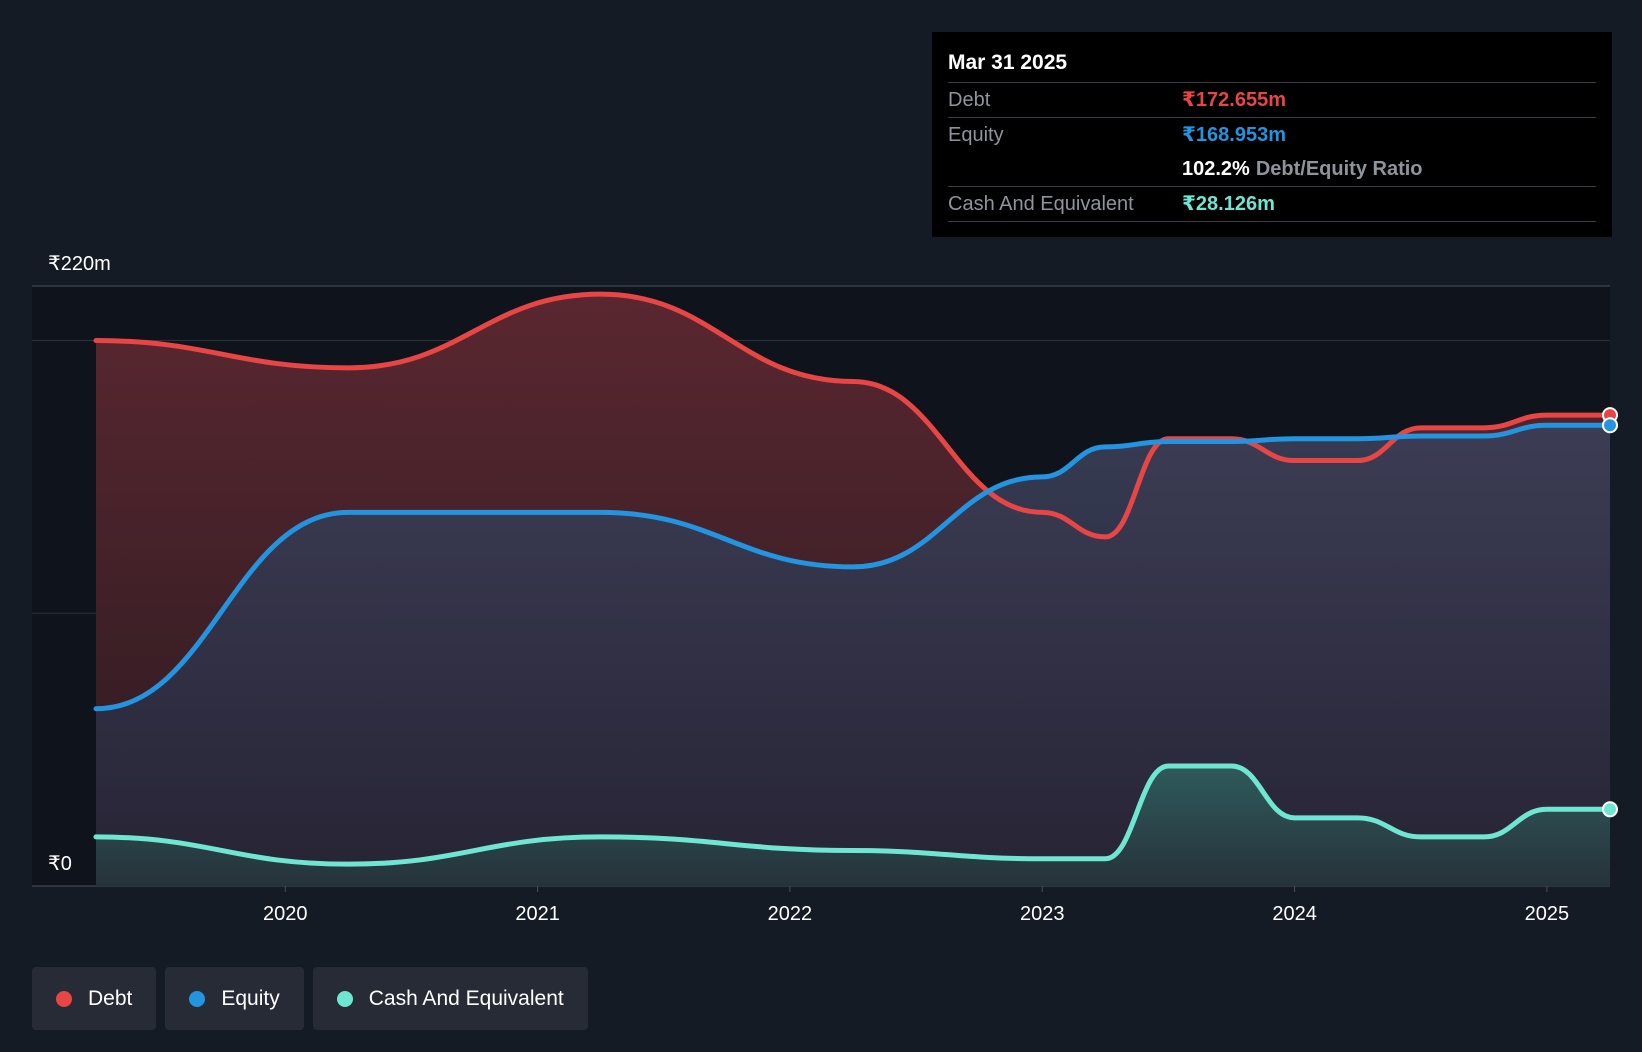  What do you see at coordinates (790, 914) in the screenshot?
I see `x-tick-label-2022: 2022` at bounding box center [790, 914].